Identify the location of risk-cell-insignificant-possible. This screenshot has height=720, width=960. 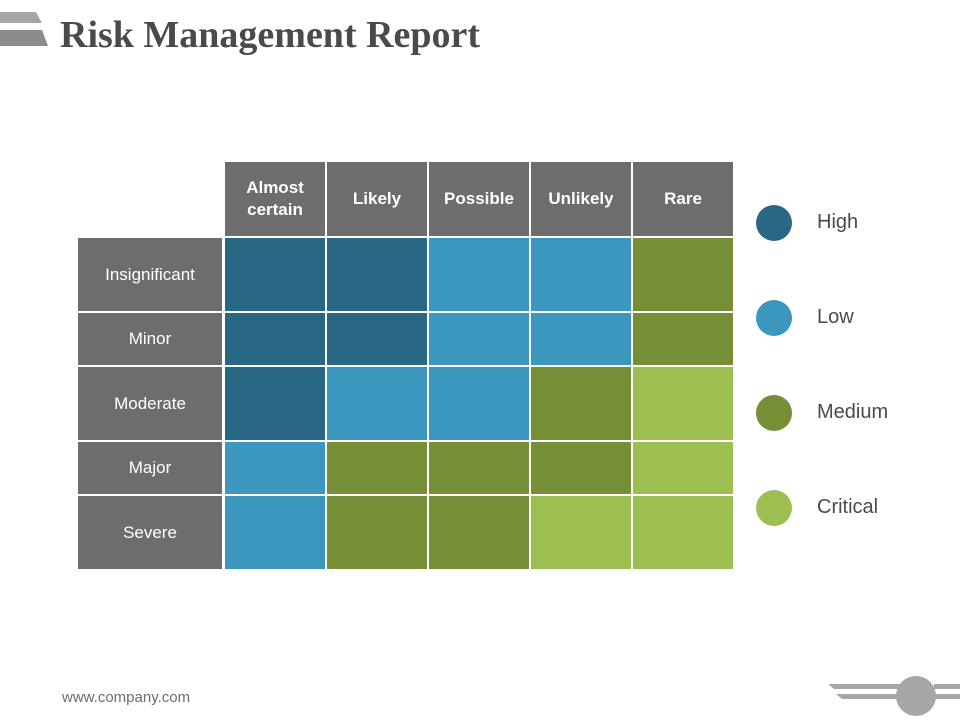
(479, 274).